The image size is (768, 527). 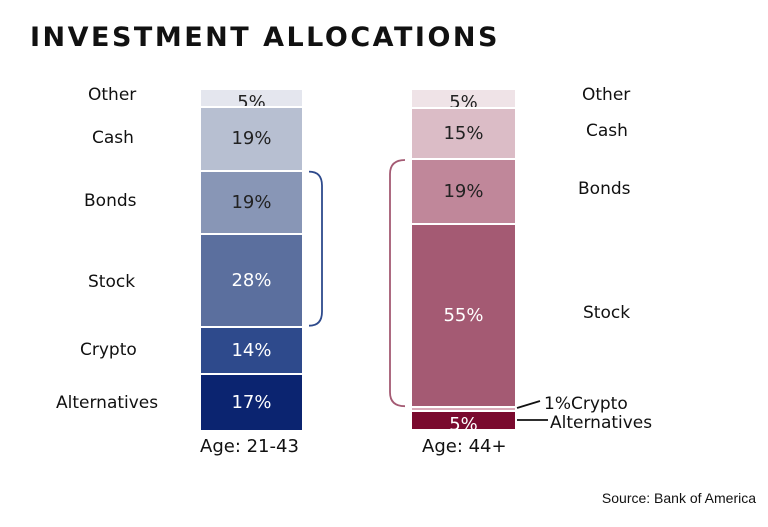 I want to click on left-label-crypto: Crypto, so click(x=108, y=350).